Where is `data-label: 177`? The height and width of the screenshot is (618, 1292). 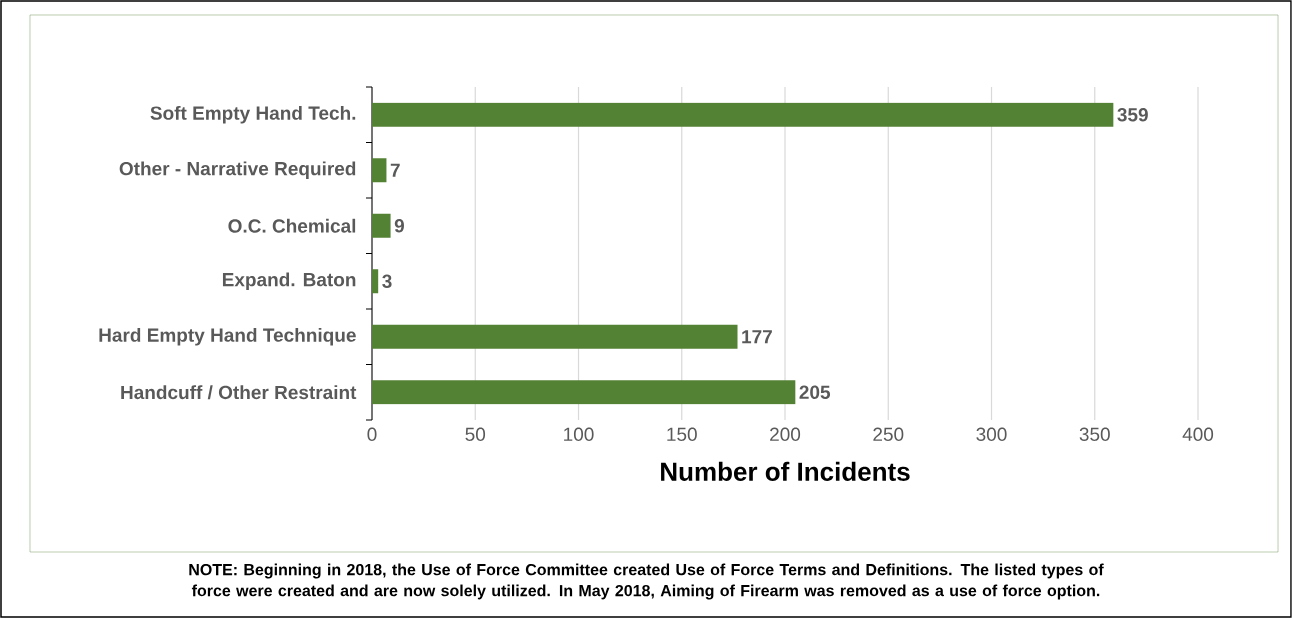 data-label: 177 is located at coordinates (757, 337).